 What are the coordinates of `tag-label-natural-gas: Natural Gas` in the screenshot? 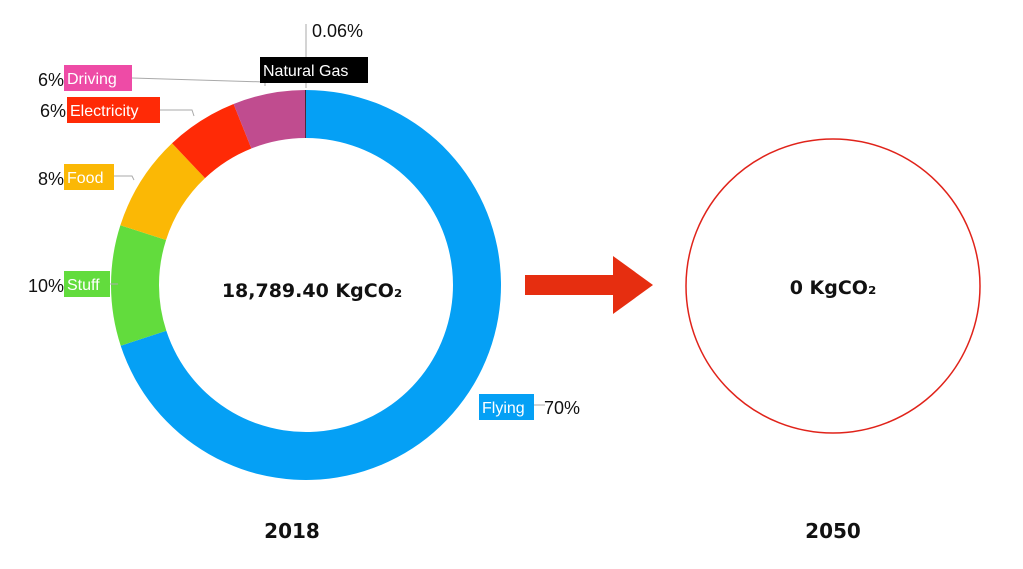 It's located at (305, 71).